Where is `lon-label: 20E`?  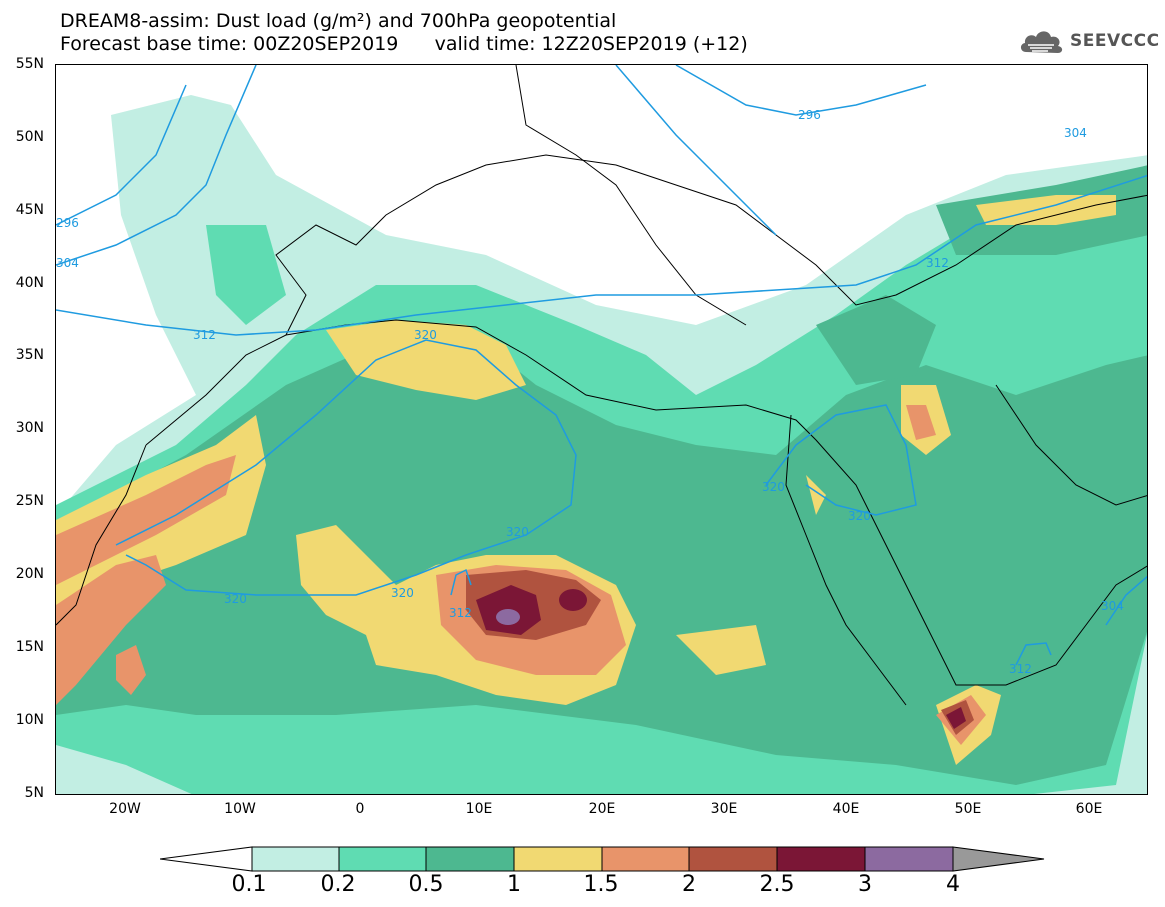
lon-label: 20E is located at coordinates (602, 809).